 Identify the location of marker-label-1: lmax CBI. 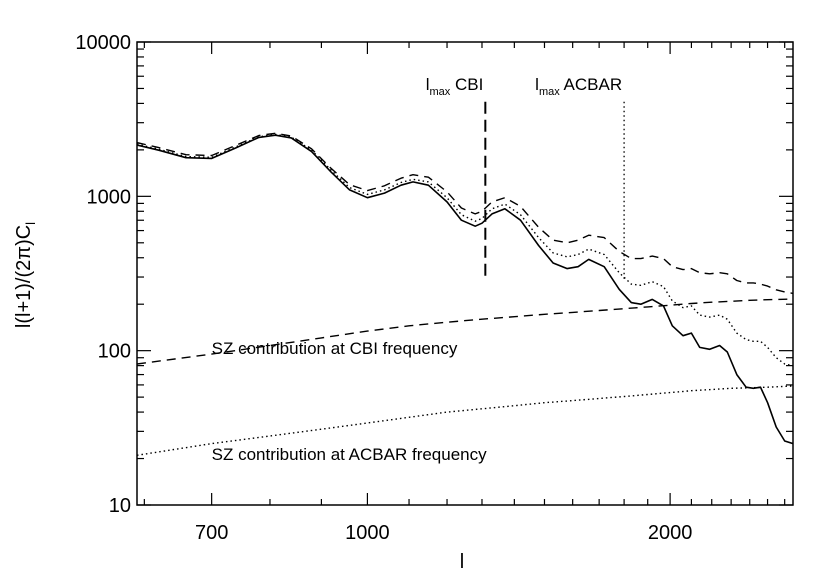
(455, 86).